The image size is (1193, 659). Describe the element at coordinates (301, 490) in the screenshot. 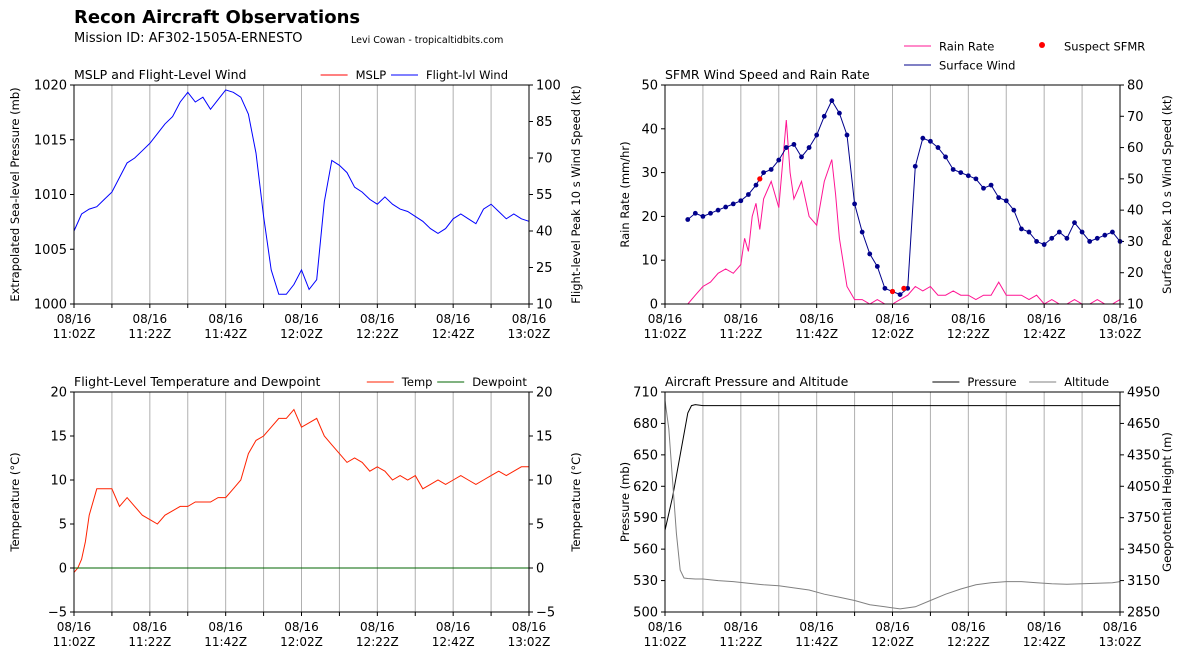

I see `series-line-temp` at that location.